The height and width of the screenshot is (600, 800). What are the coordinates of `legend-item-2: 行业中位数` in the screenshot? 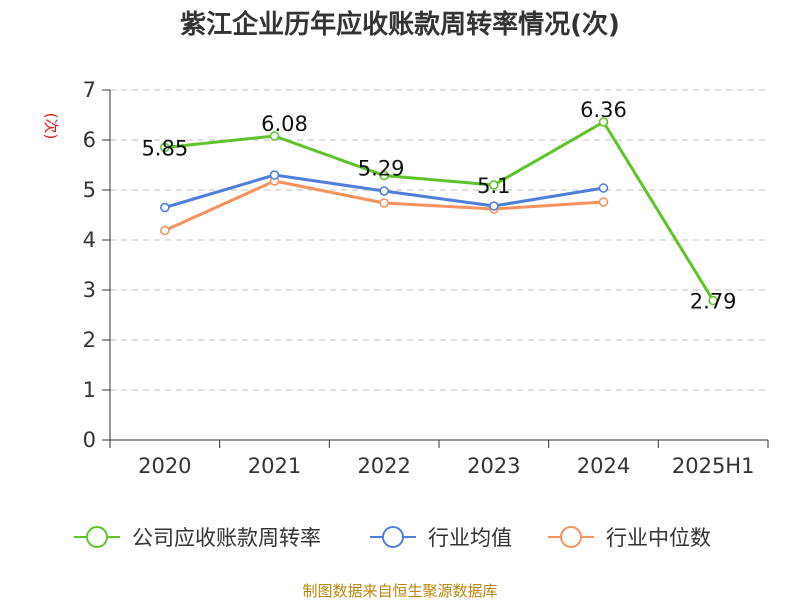 It's located at (629, 538).